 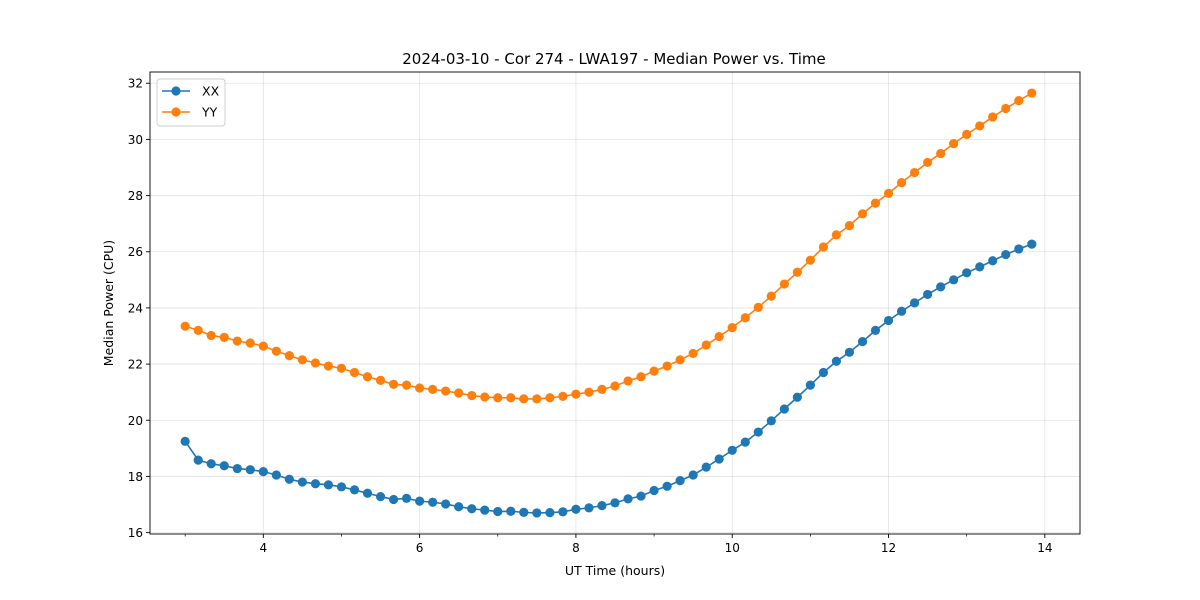 What do you see at coordinates (888, 548) in the screenshot?
I see `x-tick-label: 12` at bounding box center [888, 548].